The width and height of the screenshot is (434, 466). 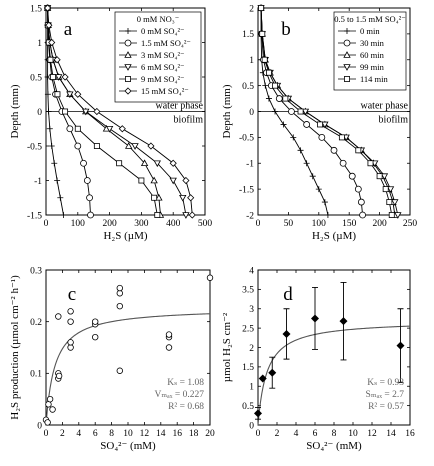 I want to click on y-tick-label: -0.5, so click(x=34, y=147).